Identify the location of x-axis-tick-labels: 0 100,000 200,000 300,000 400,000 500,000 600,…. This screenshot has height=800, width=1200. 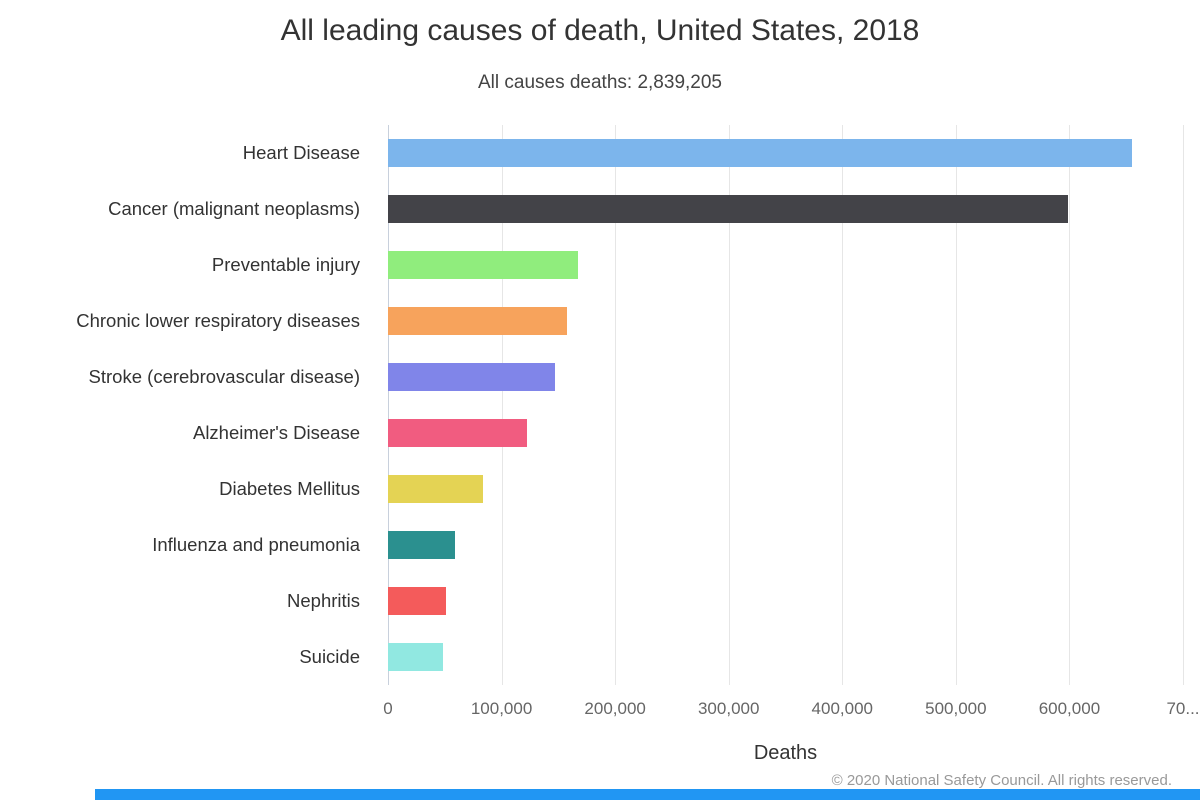
(791, 711).